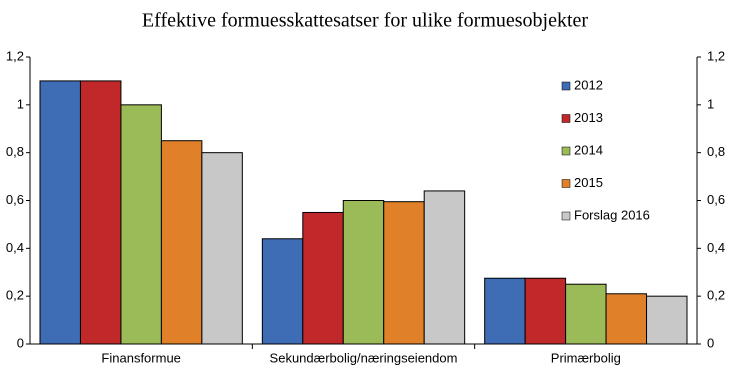  I want to click on legend-label: Forslag 2016, so click(612, 214).